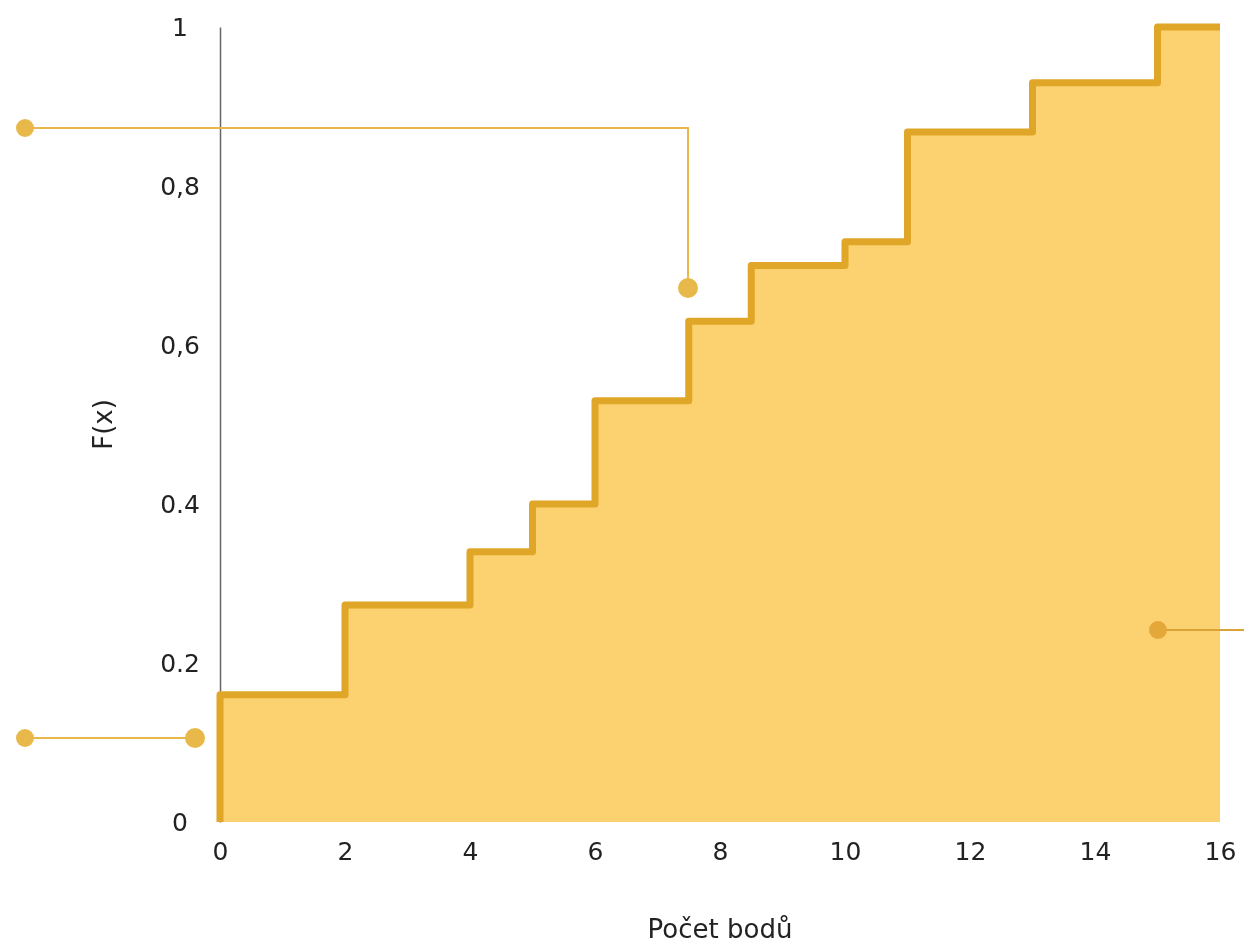  Describe the element at coordinates (1095, 851) in the screenshot. I see `x-tick-label: 14` at that location.